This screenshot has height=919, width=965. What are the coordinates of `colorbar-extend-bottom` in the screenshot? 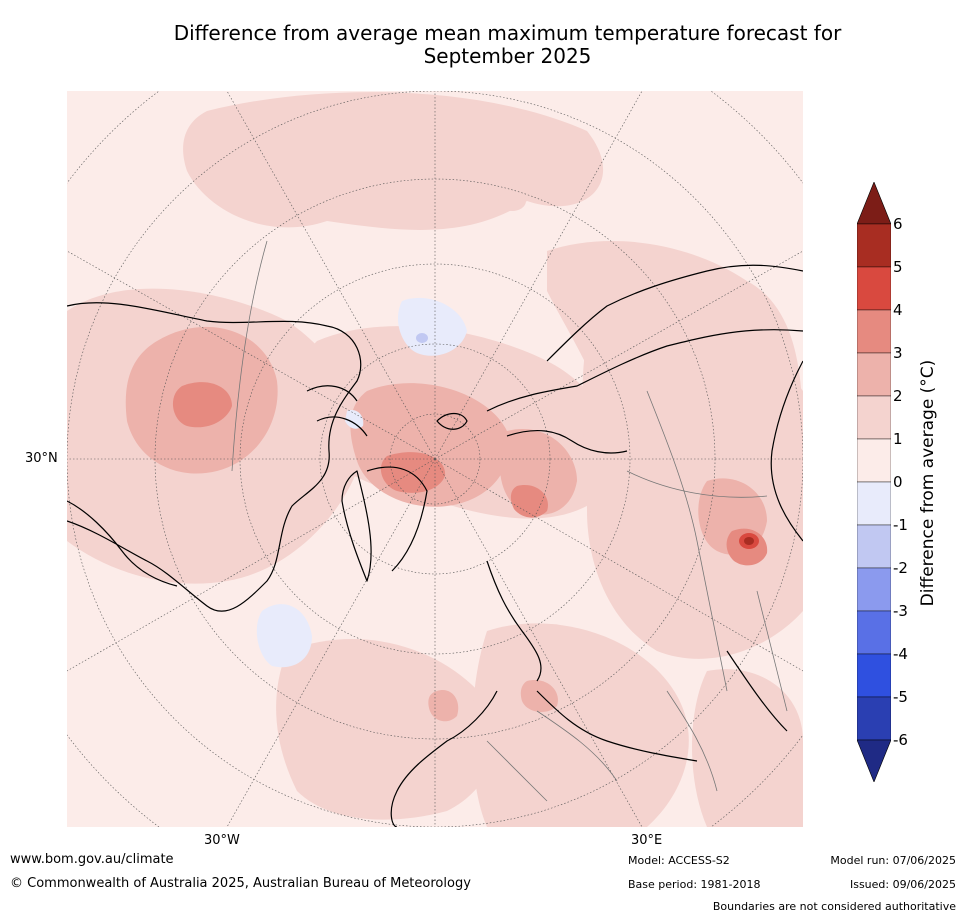 It's located at (874, 760).